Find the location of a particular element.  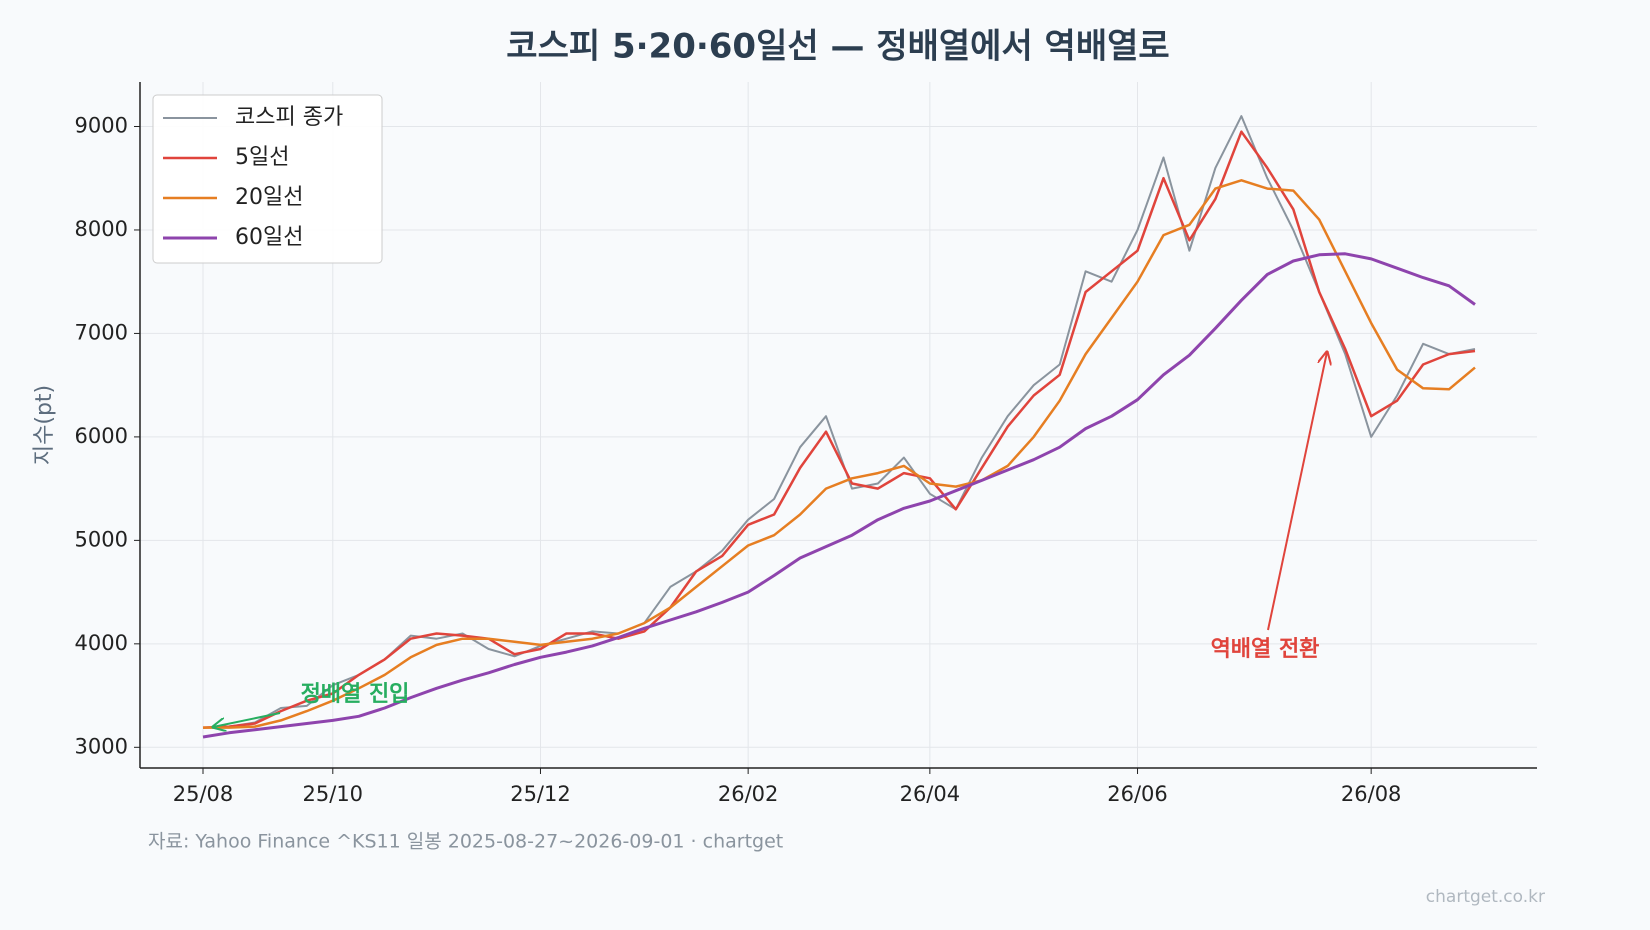

y-tick-label: 8000 is located at coordinates (101, 229).